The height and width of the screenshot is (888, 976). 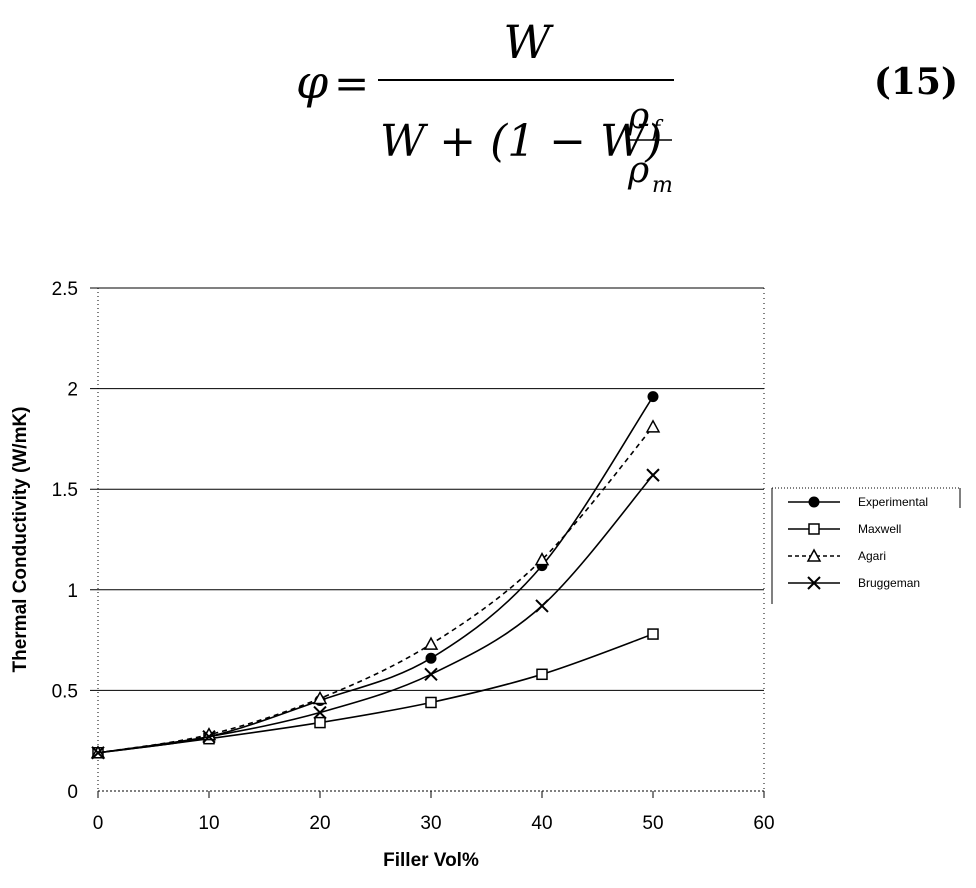 I want to click on legend-marker-agari, so click(x=814, y=555).